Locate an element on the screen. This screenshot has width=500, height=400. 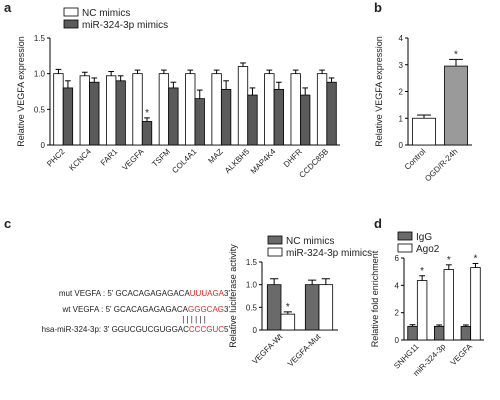
x-tick-label: COL4A1 is located at coordinates (184, 161).